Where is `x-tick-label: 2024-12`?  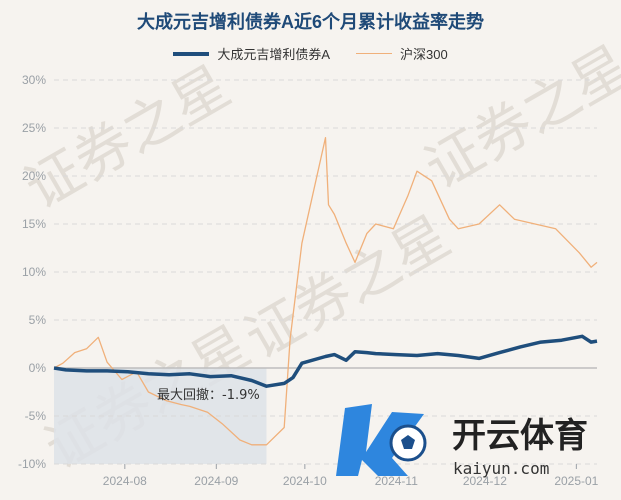 x-tick-label: 2024-12 is located at coordinates (485, 481).